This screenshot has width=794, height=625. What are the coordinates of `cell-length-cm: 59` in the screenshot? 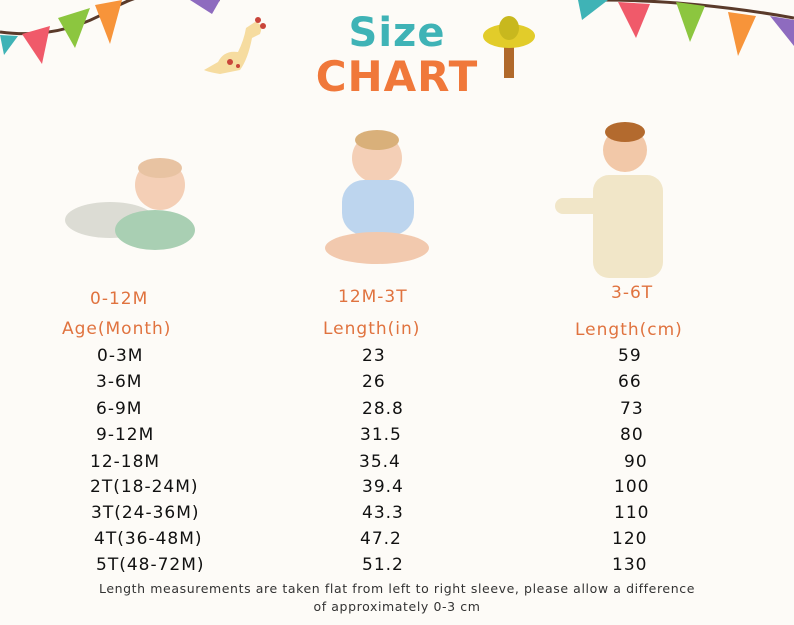 It's located at (630, 356).